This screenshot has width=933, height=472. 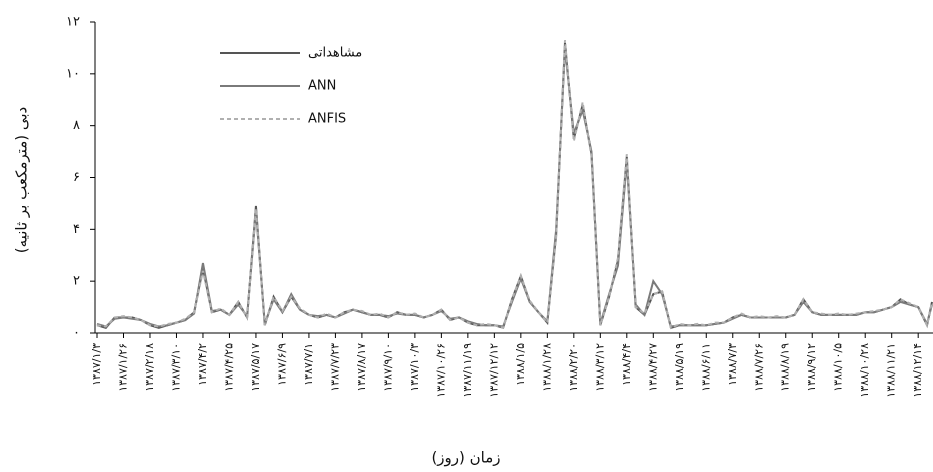 I want to click on x-tick-label: ۱۳۸۸/۴/۲۷, so click(x=652, y=367).